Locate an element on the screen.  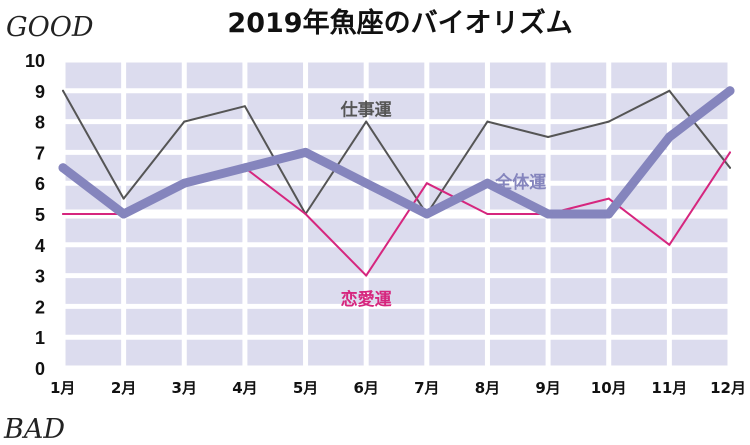
x-tick-label: 7月 is located at coordinates (426, 388).